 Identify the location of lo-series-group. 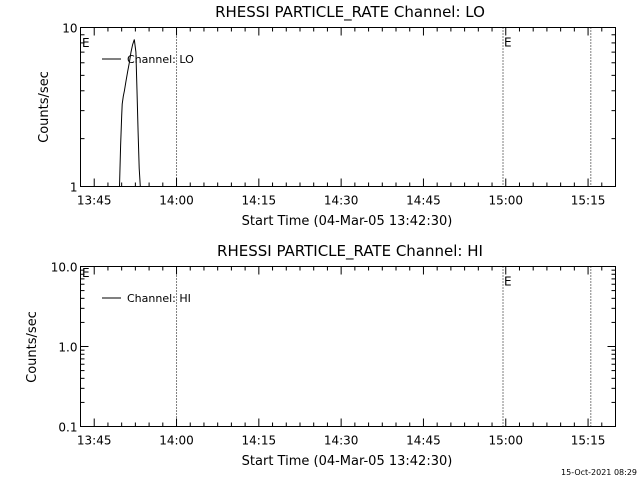
(130, 113).